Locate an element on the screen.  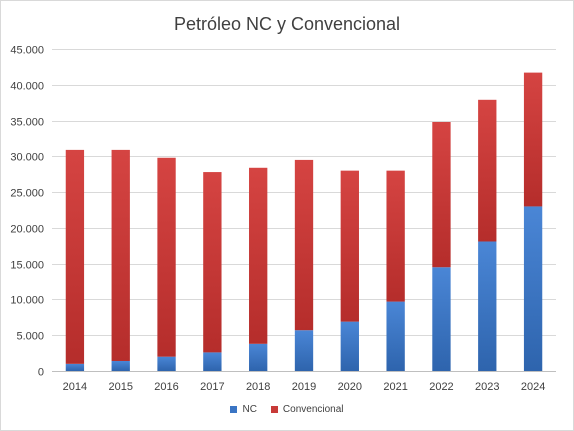
legend-item-convencional: Convencional is located at coordinates (307, 409).